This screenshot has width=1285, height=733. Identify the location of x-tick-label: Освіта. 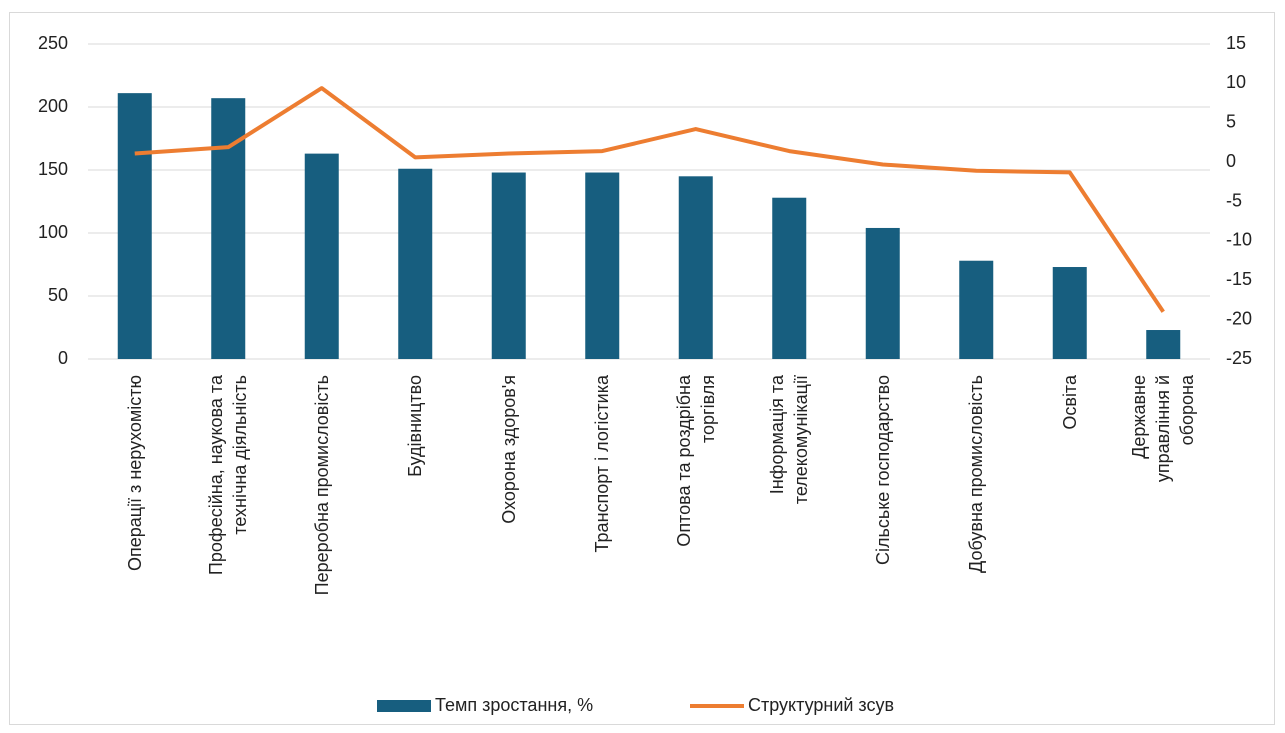
(1069, 402).